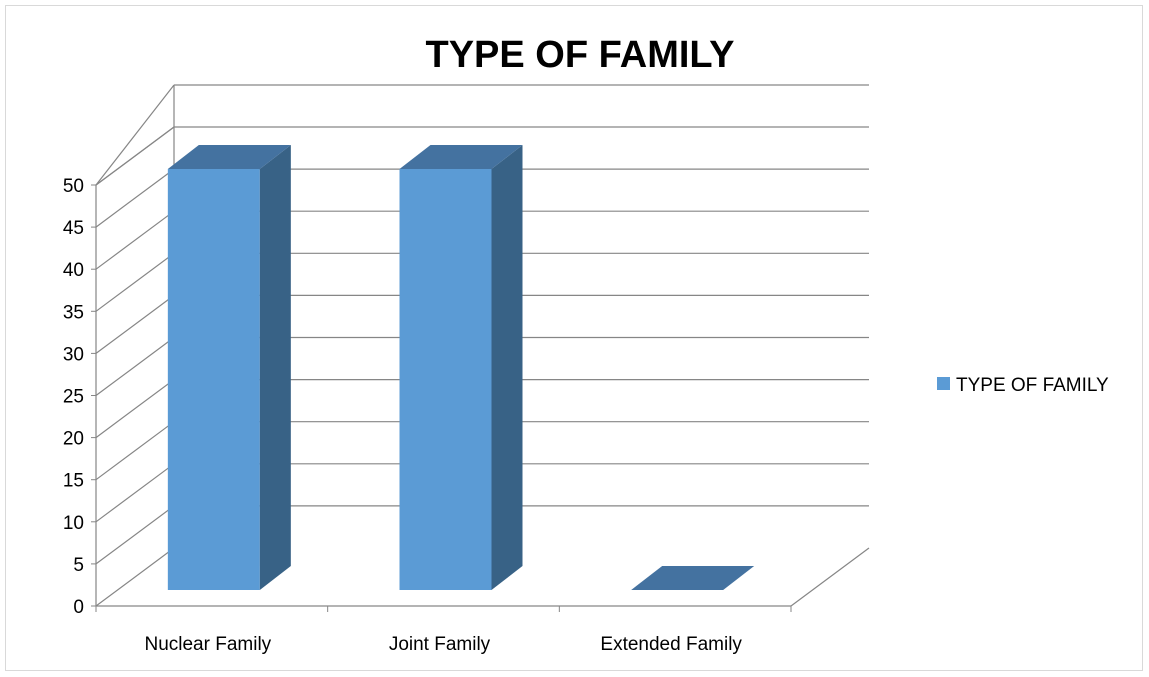 Image resolution: width=1149 pixels, height=677 pixels. Describe the element at coordinates (73, 312) in the screenshot. I see `y-tick-label: 35` at that location.